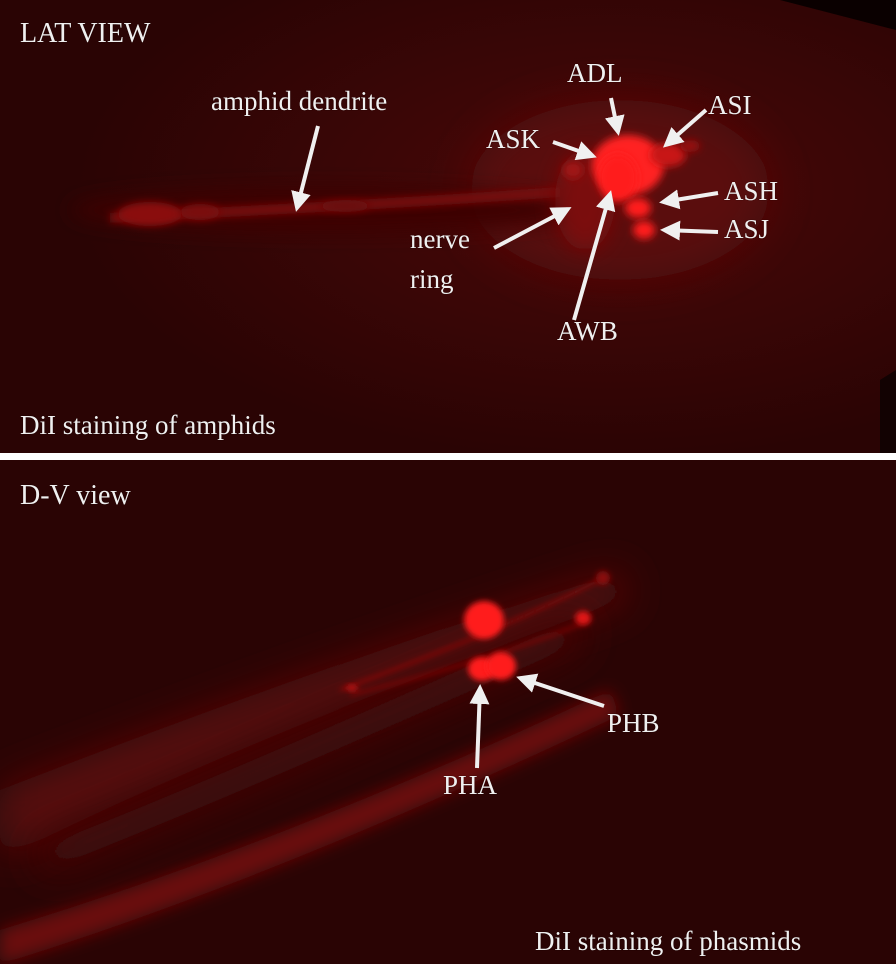 The width and height of the screenshot is (896, 964). What do you see at coordinates (440, 239) in the screenshot?
I see `nerve-label: nerve` at bounding box center [440, 239].